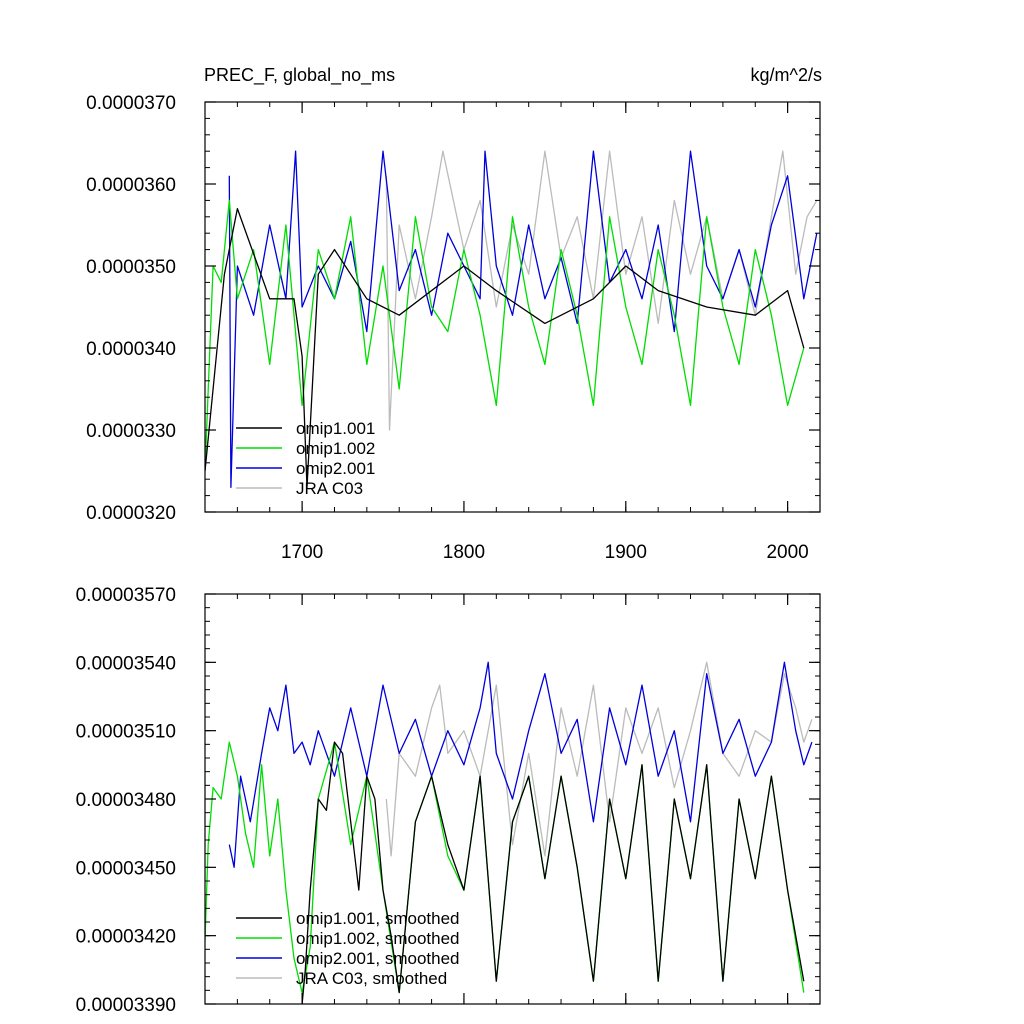 The width and height of the screenshot is (1024, 1024). Describe the element at coordinates (329, 488) in the screenshot. I see `legend-label: JRA C03` at that location.